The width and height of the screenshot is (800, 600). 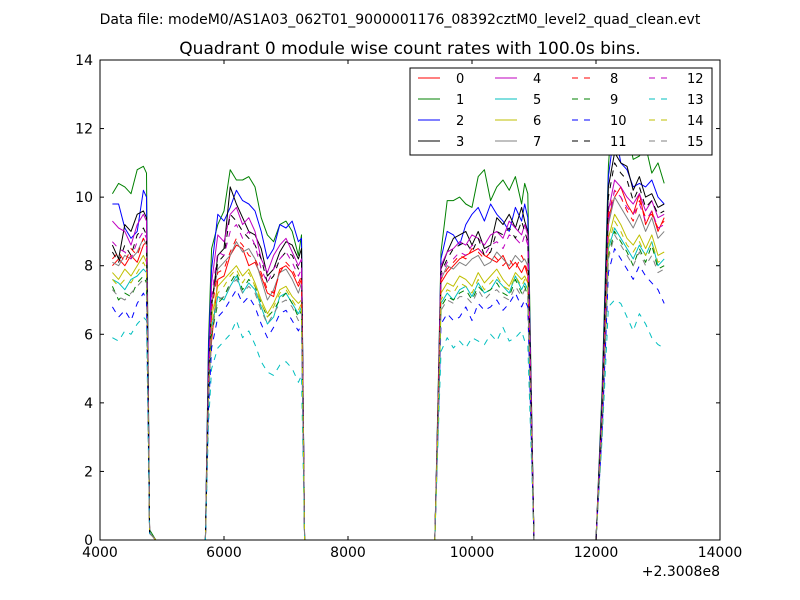 What do you see at coordinates (224, 553) in the screenshot?
I see `x-tick-label: 6000` at bounding box center [224, 553].